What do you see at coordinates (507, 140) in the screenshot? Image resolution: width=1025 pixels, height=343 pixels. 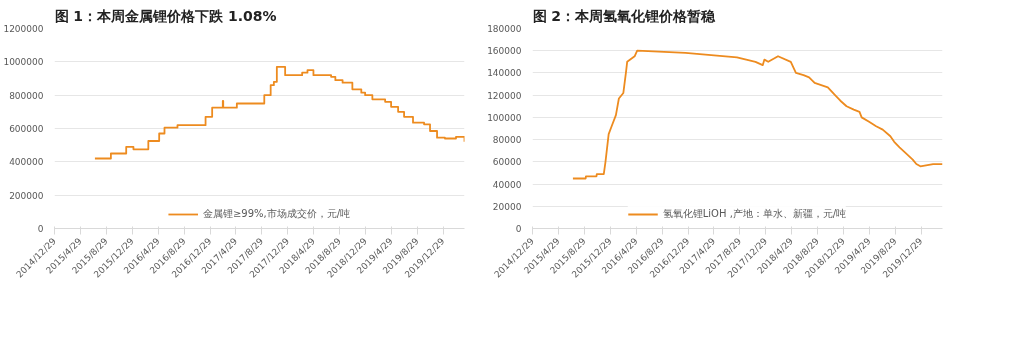 I see `y-tick-label: 80000` at bounding box center [507, 140].